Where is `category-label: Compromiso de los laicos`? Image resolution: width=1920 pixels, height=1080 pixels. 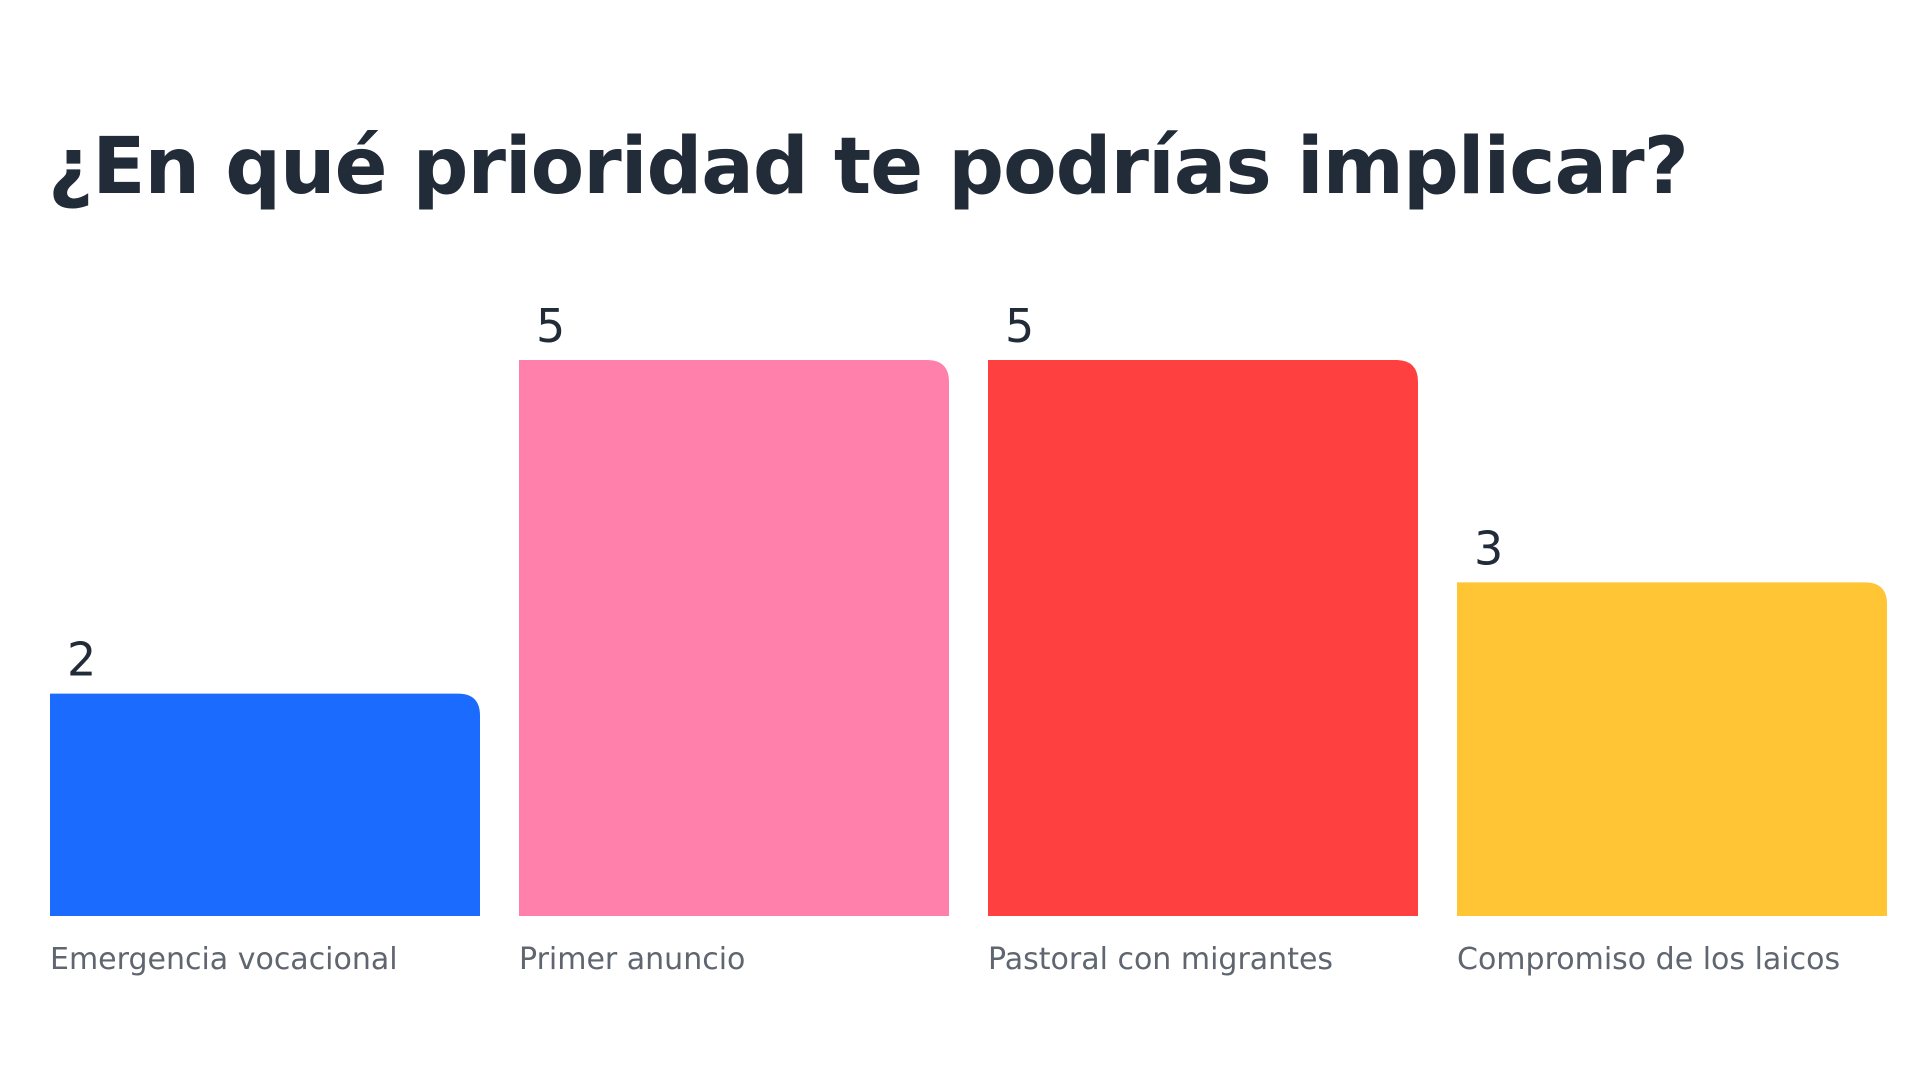
category-label: Compromiso de los laicos is located at coordinates (1648, 959).